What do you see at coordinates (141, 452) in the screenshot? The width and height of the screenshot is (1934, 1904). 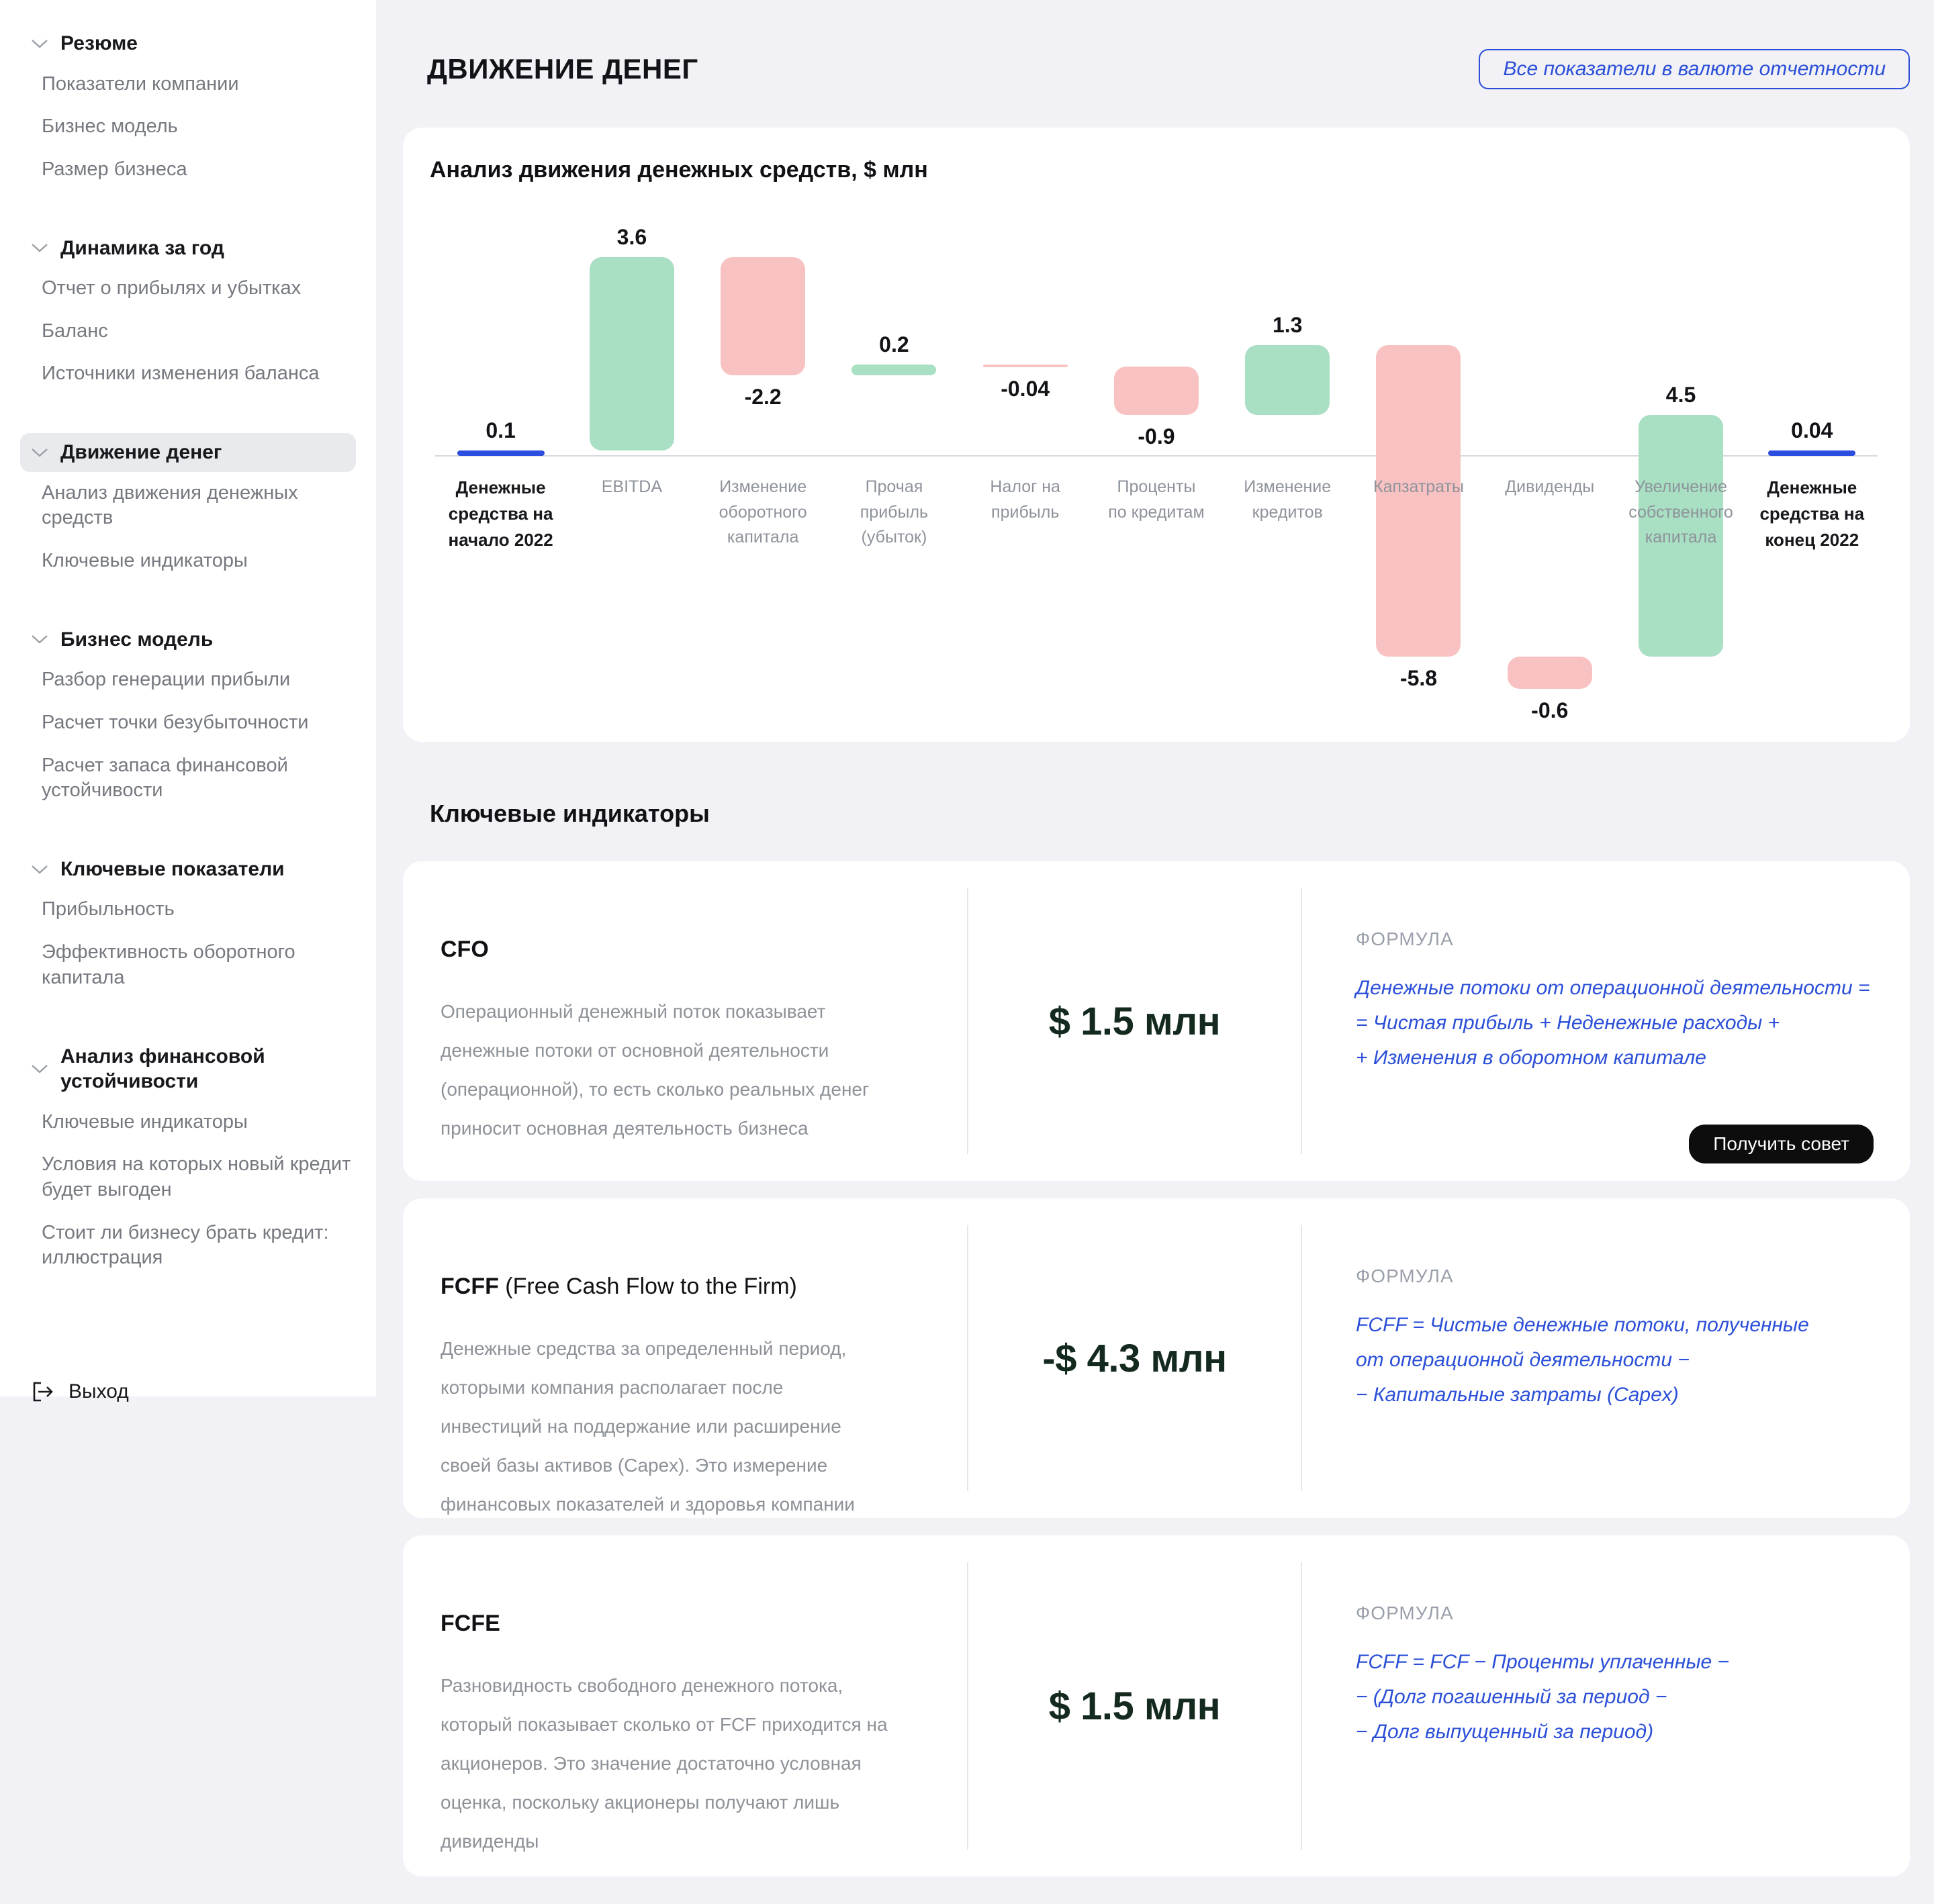 I see `sidebar-section-label: Движение денег` at bounding box center [141, 452].